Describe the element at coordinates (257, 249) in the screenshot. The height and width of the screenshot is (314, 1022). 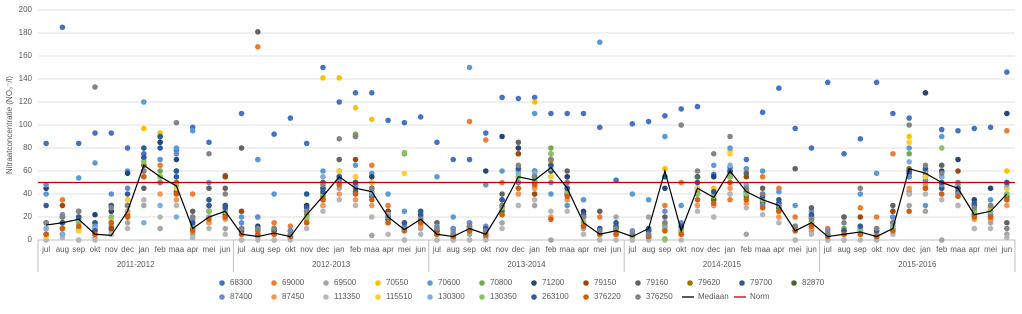
I see `x-tick-label: aug` at that location.